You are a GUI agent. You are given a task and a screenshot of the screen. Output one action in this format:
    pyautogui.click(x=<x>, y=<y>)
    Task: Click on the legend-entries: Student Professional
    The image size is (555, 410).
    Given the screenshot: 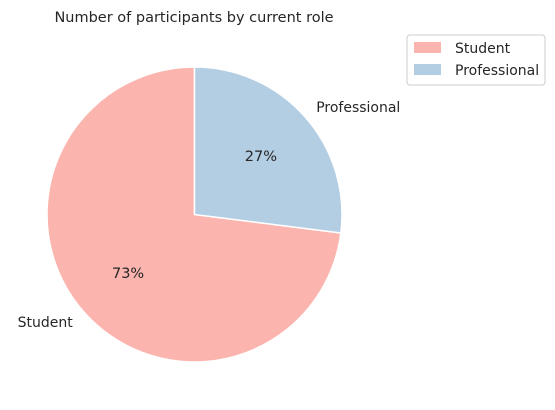 What is the action you would take?
    pyautogui.click(x=476, y=60)
    